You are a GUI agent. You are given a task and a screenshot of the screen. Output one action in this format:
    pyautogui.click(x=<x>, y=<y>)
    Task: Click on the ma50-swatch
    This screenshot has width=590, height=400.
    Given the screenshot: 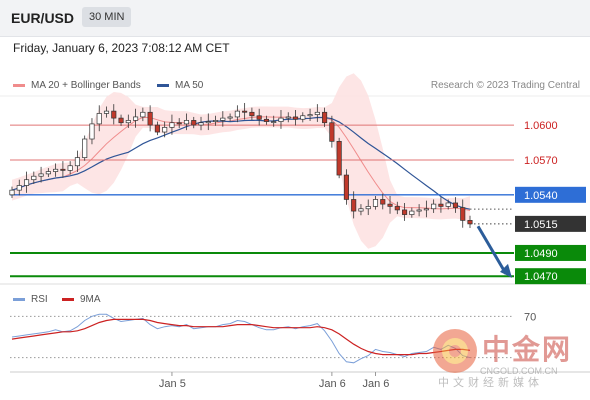 What is the action you would take?
    pyautogui.click(x=163, y=85)
    